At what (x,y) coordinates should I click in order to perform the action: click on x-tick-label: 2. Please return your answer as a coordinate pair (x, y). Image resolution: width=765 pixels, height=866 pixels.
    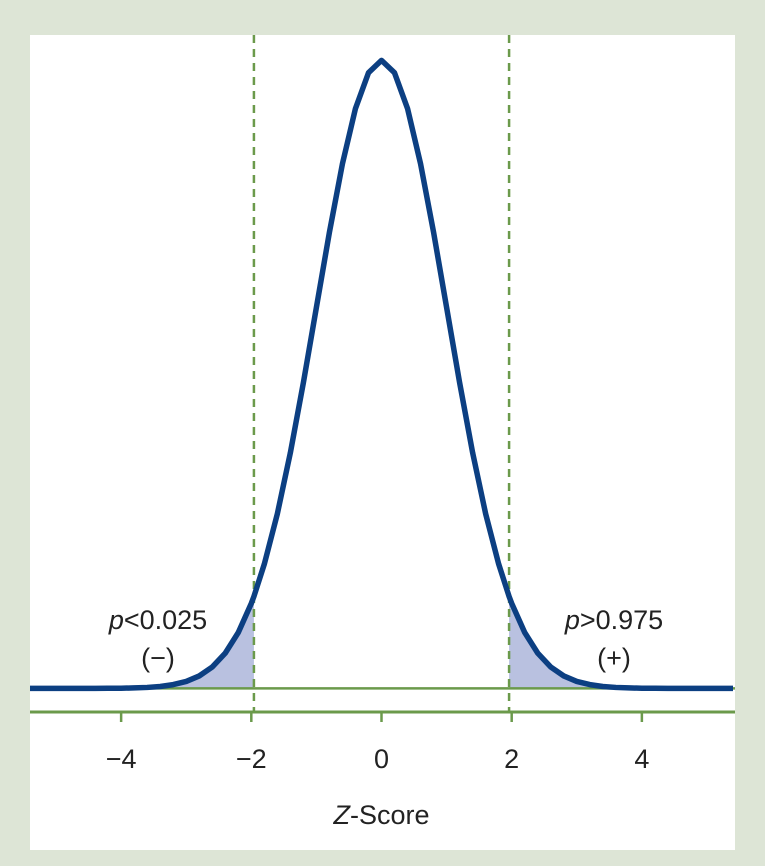
    Looking at the image, I should click on (511, 759).